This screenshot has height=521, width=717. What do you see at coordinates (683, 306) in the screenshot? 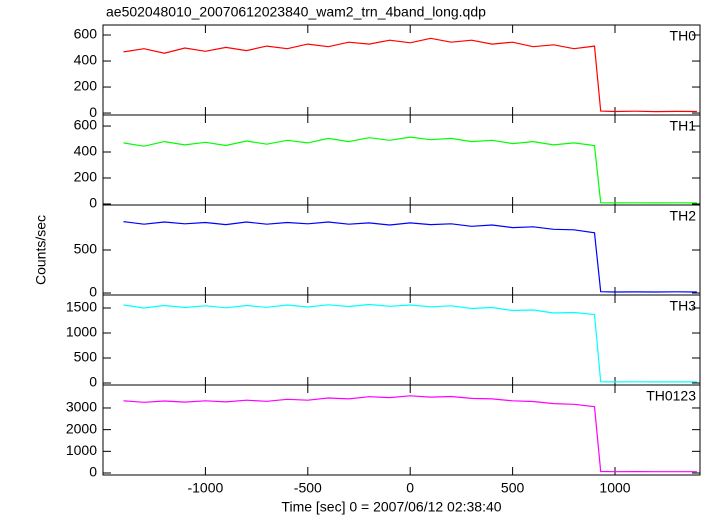
I see `series-label: TH3` at bounding box center [683, 306].